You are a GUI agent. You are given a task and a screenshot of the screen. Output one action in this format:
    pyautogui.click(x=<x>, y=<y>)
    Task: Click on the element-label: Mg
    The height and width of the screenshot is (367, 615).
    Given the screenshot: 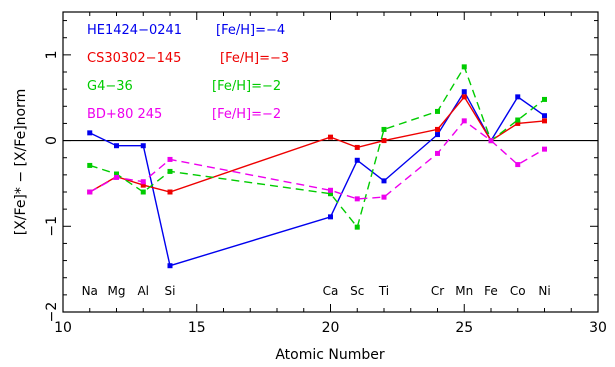 What is the action you would take?
    pyautogui.click(x=117, y=291)
    